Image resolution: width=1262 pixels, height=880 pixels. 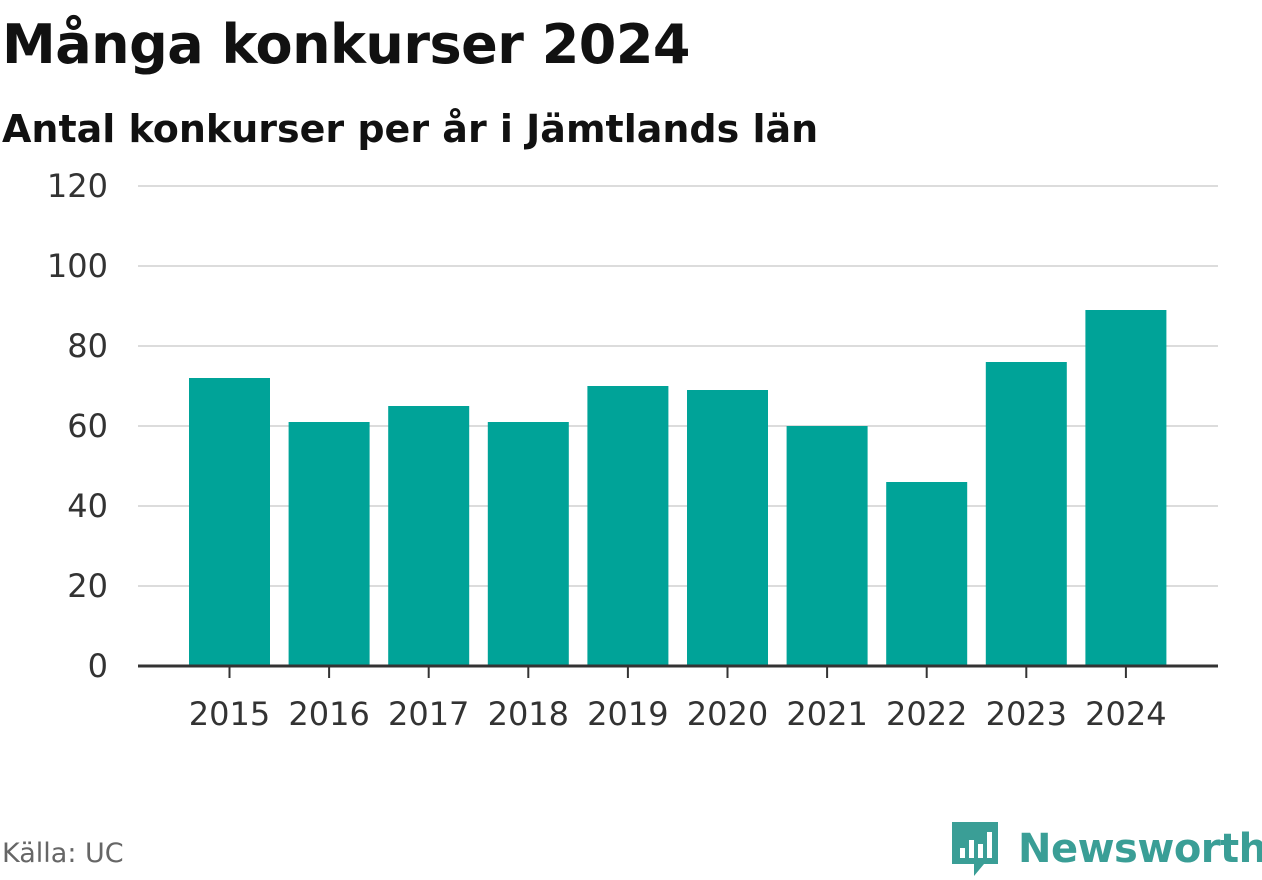 What do you see at coordinates (1140, 849) in the screenshot?
I see `brand-name: Newsworthy` at bounding box center [1140, 849].